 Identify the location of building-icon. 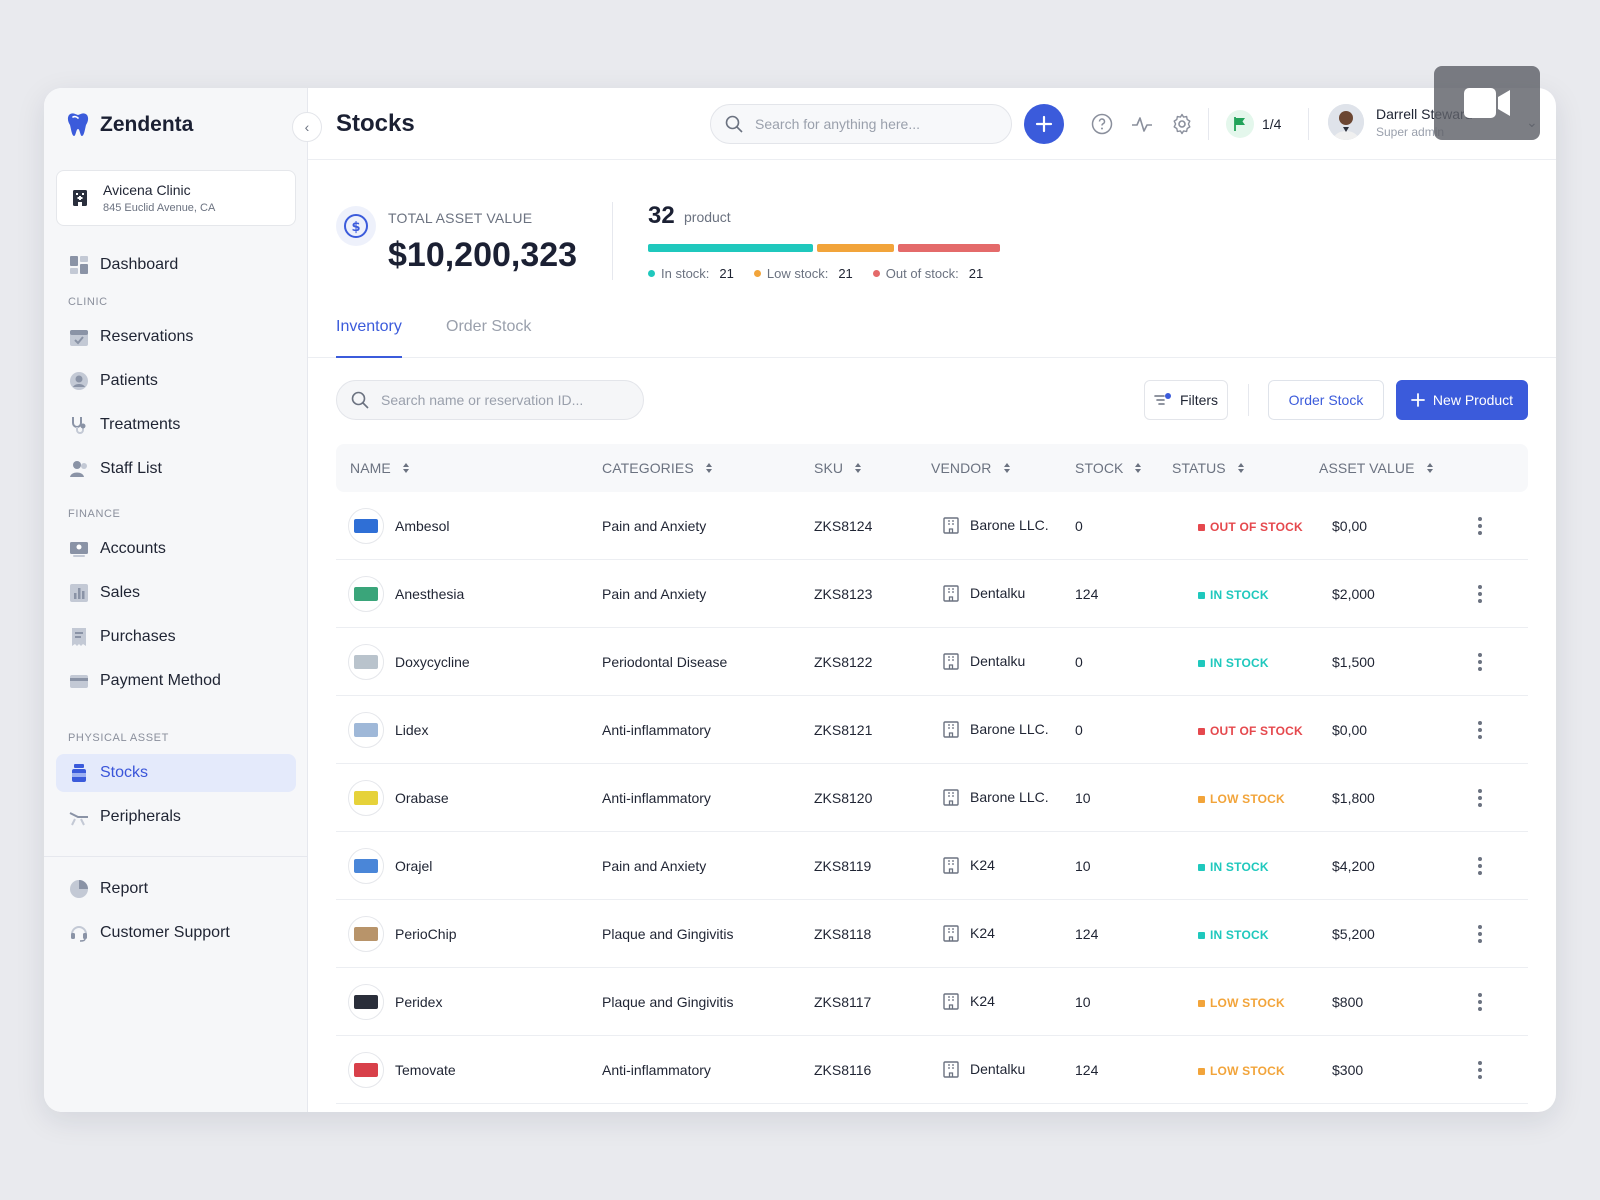
(951, 593).